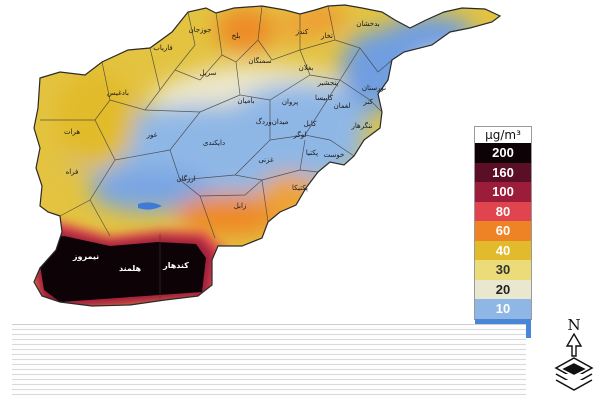  Describe the element at coordinates (326, 36) in the screenshot. I see `label-takhar: تخار` at that location.